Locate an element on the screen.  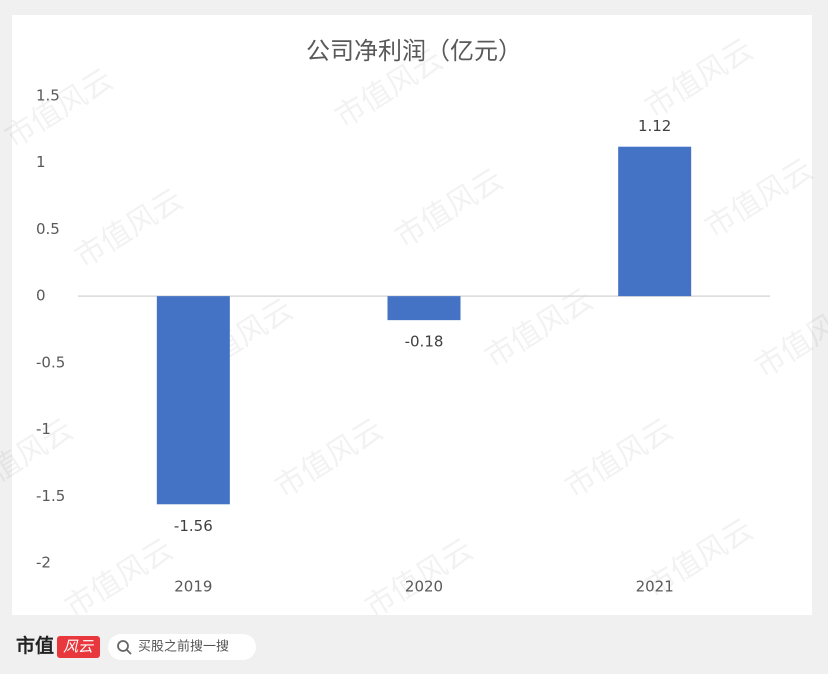
search-placeholder: 买股之前搜一搜 is located at coordinates (183, 647).